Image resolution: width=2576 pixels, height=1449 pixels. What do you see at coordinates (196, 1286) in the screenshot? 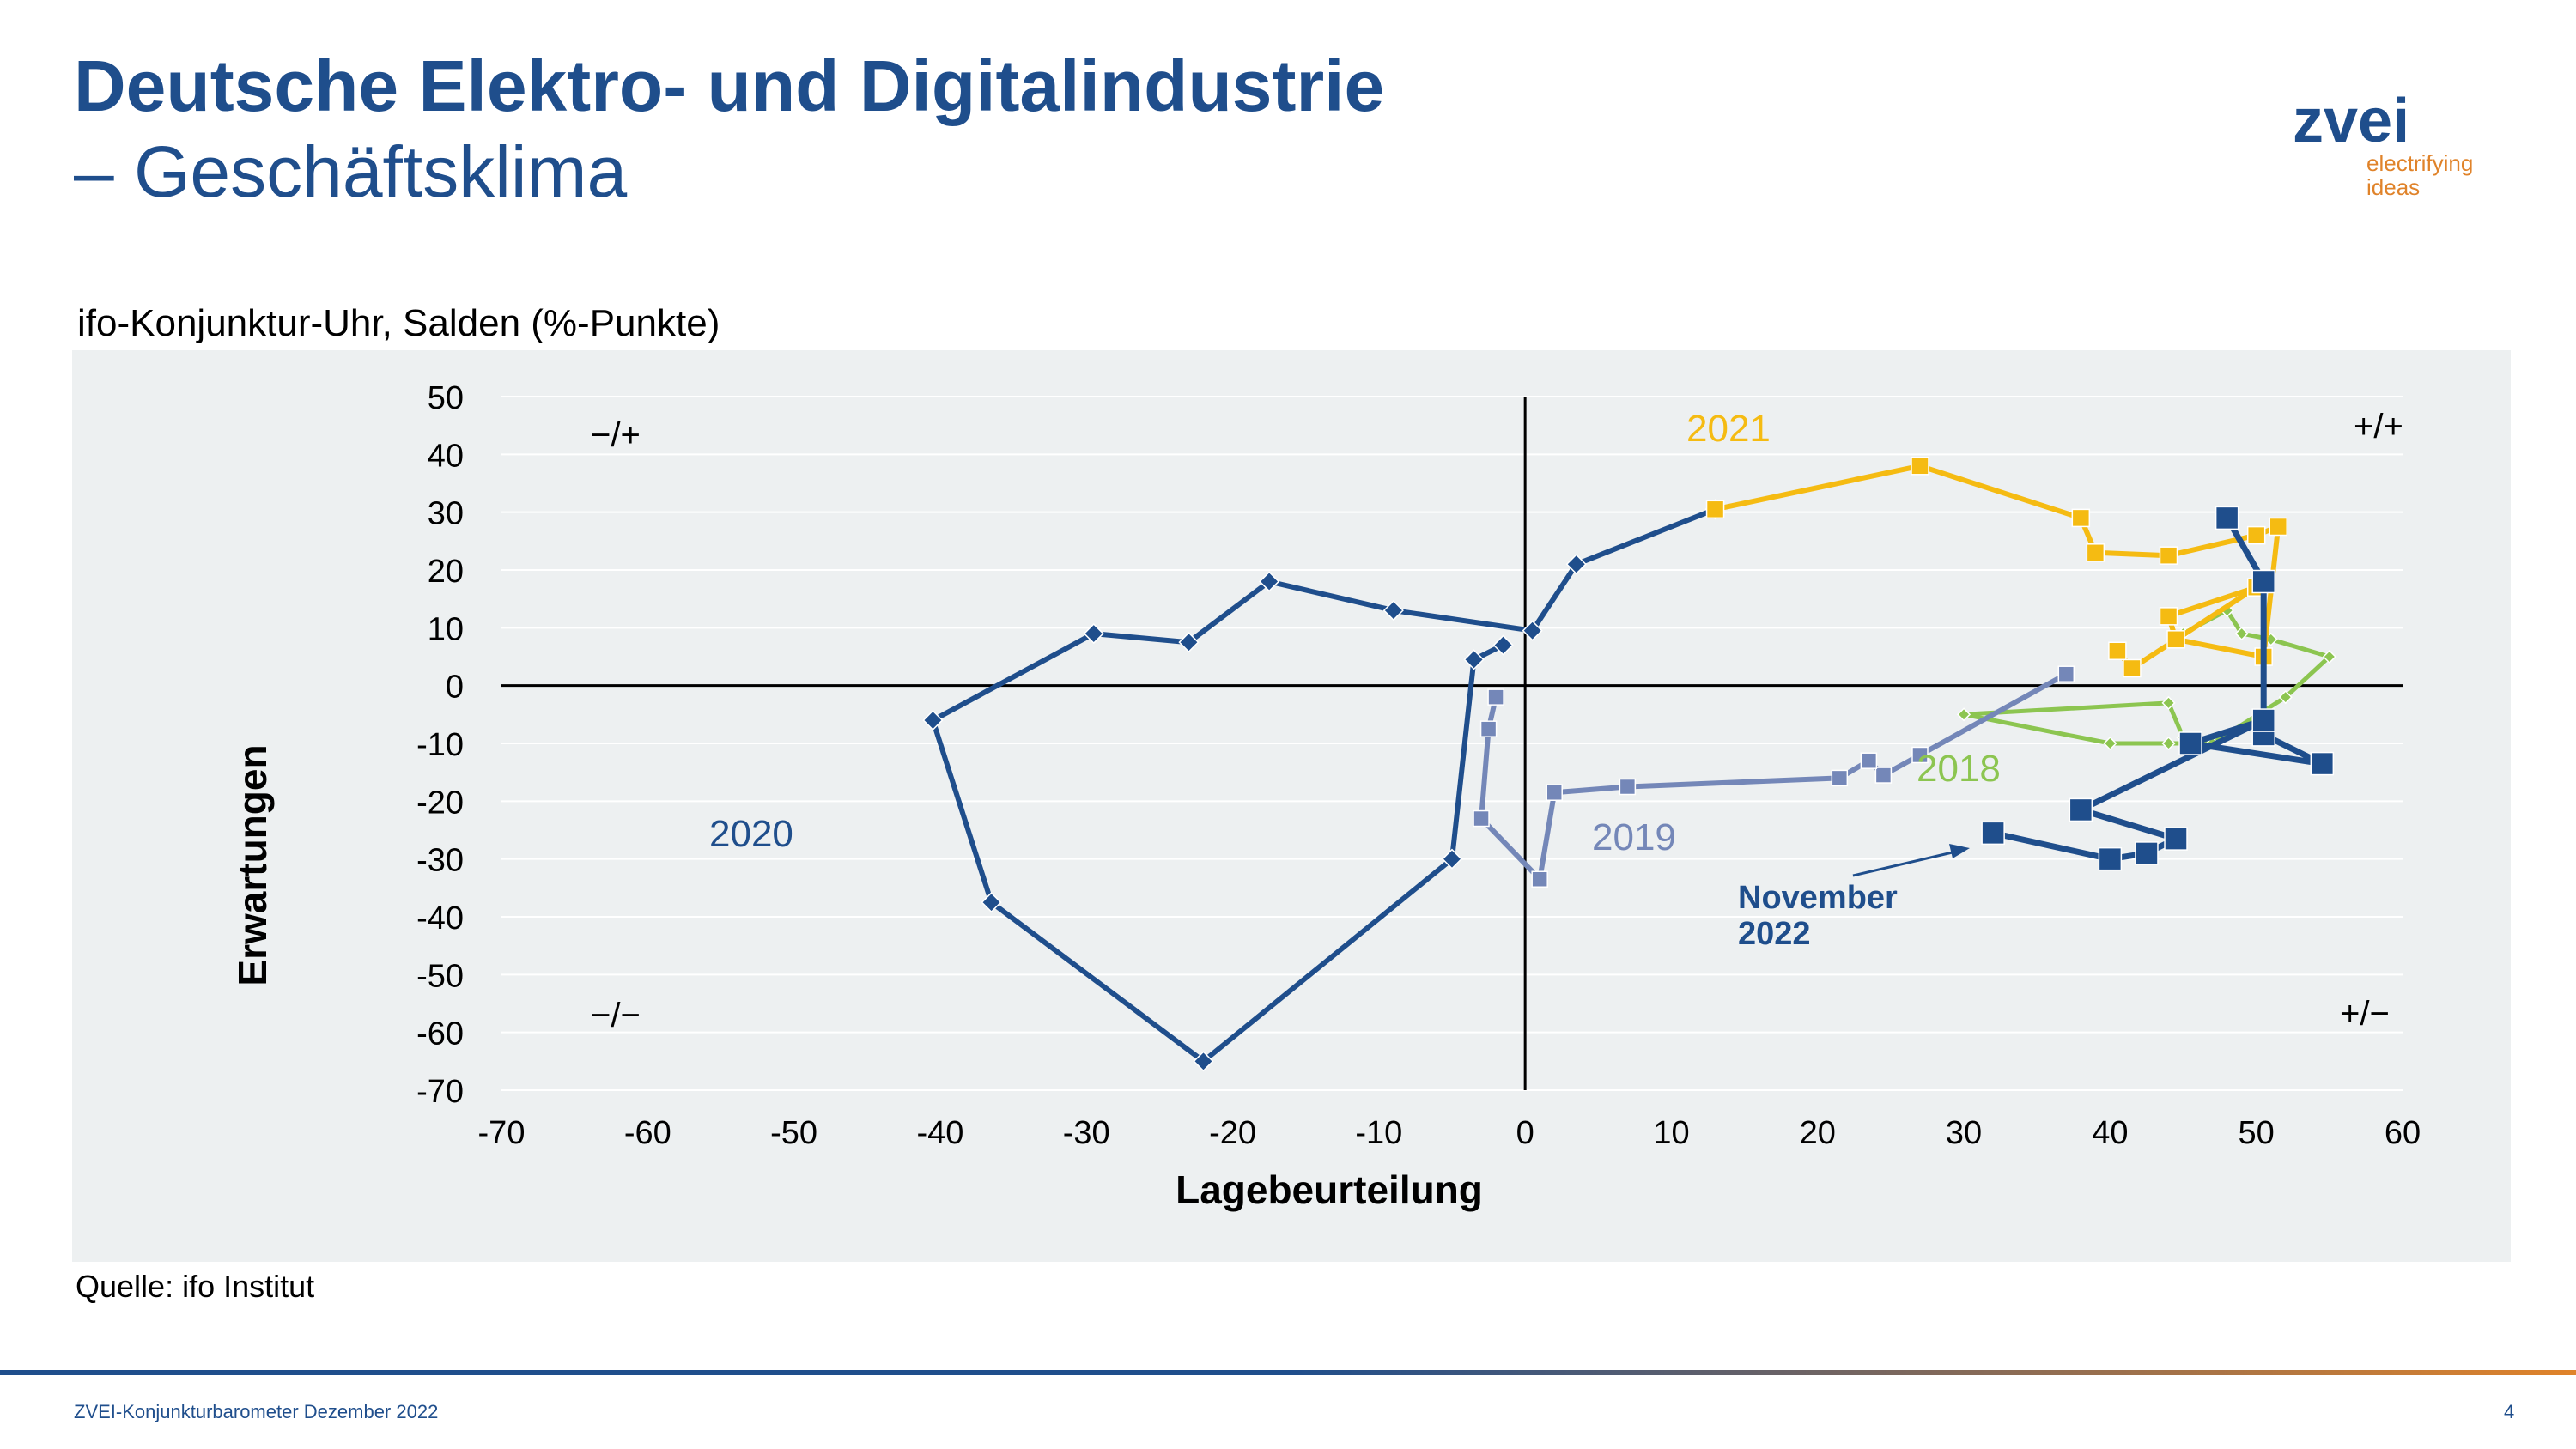
I see `source-note: Quelle: ifo Institut` at bounding box center [196, 1286].